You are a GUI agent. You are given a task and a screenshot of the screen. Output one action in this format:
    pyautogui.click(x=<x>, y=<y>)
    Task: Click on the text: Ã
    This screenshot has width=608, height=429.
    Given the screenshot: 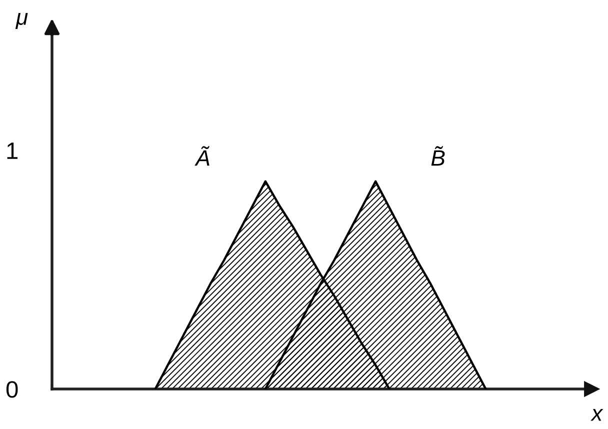 What is the action you would take?
    pyautogui.click(x=202, y=156)
    